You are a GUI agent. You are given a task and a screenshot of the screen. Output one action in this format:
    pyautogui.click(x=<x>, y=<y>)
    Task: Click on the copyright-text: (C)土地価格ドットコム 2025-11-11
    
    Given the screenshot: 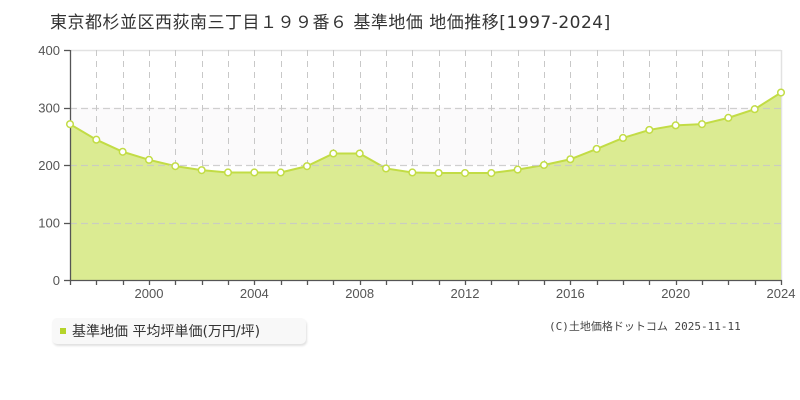 What is the action you would take?
    pyautogui.click(x=645, y=326)
    